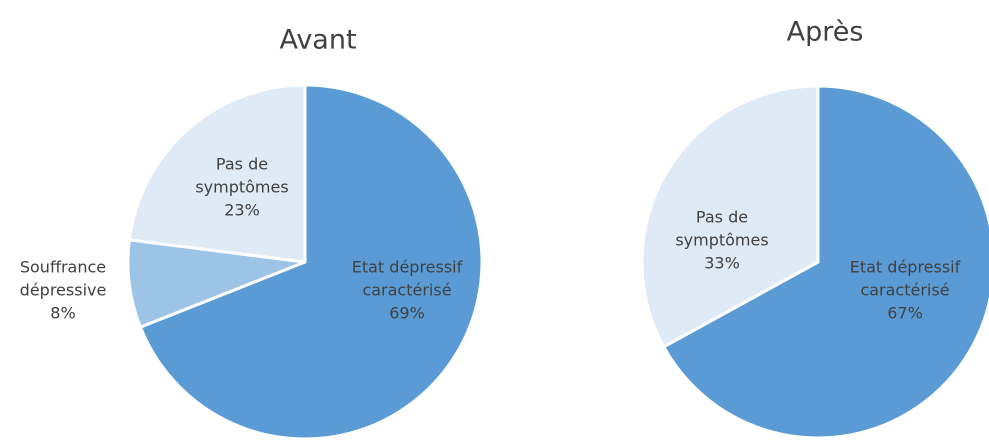 The height and width of the screenshot is (441, 989). What do you see at coordinates (722, 263) in the screenshot?
I see `slice-value: 33%` at bounding box center [722, 263].